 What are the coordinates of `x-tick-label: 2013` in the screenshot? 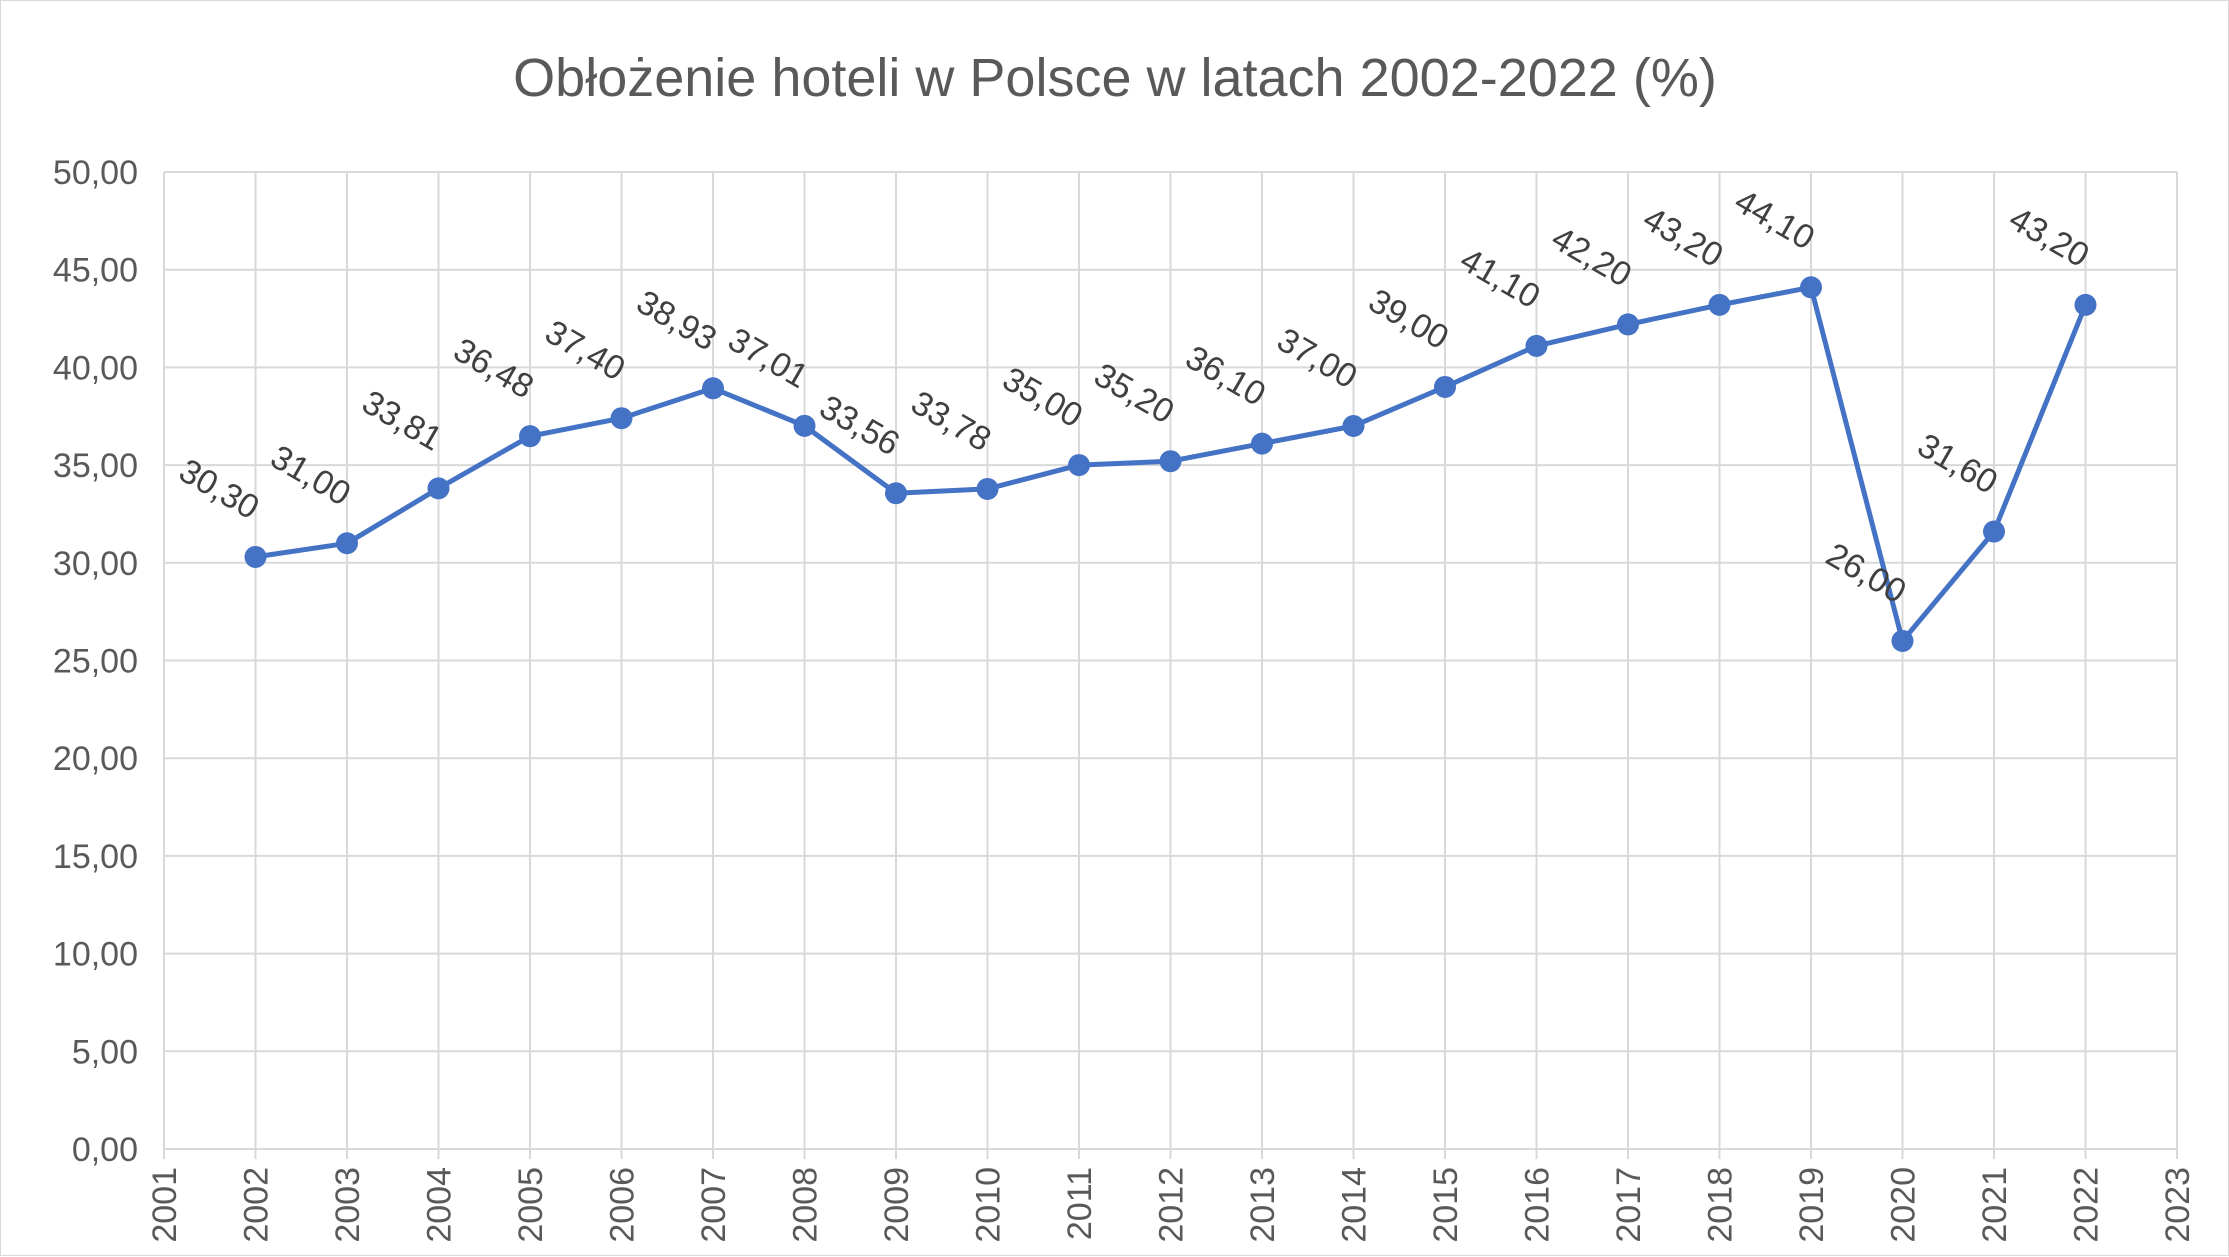 It's located at (1263, 1205).